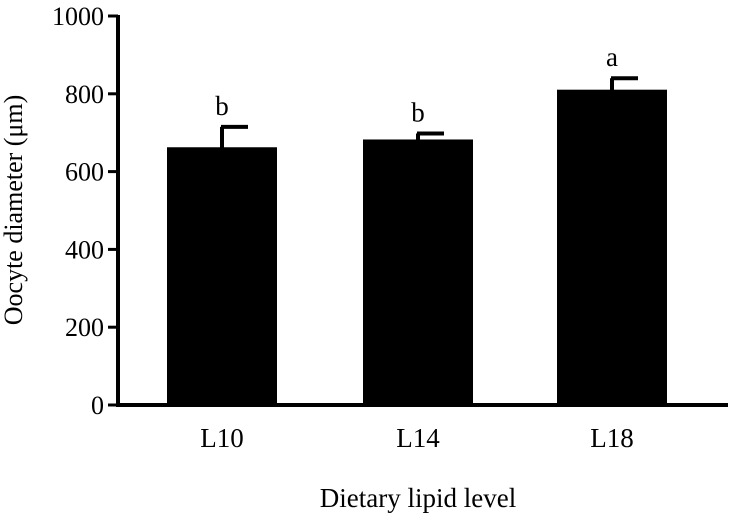  What do you see at coordinates (612, 248) in the screenshot?
I see `bar-l18` at bounding box center [612, 248].